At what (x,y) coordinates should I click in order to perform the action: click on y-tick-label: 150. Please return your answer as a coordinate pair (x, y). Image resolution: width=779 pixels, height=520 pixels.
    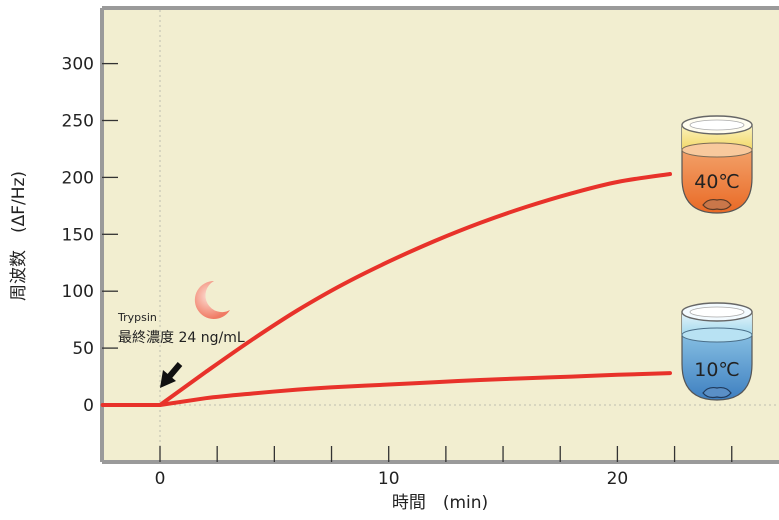
    Looking at the image, I should click on (78, 235).